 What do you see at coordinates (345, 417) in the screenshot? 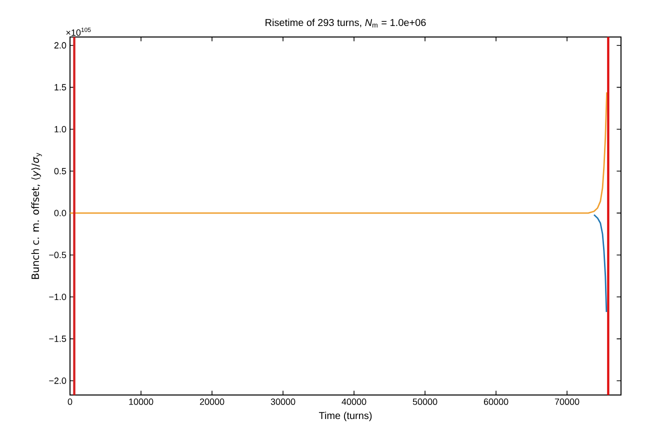
I see `x-axis-title: Time (turns)` at bounding box center [345, 417].